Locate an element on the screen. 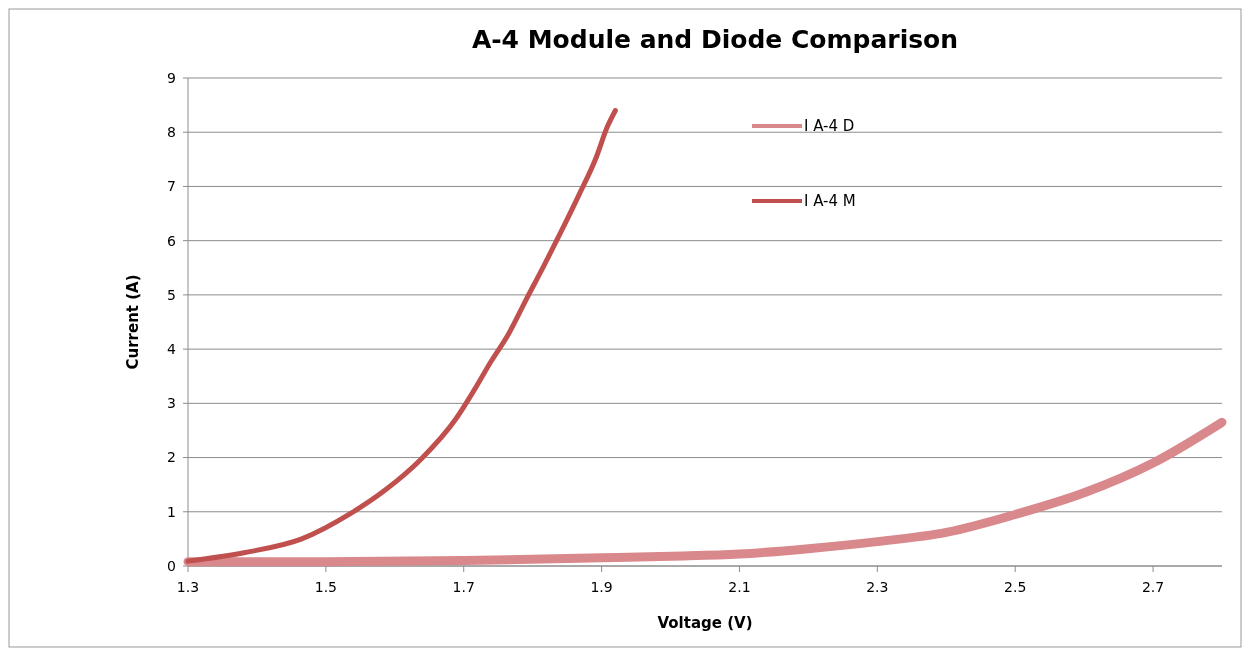 Image resolution: width=1250 pixels, height=655 pixels. y-tick-label: 2 is located at coordinates (171, 457).